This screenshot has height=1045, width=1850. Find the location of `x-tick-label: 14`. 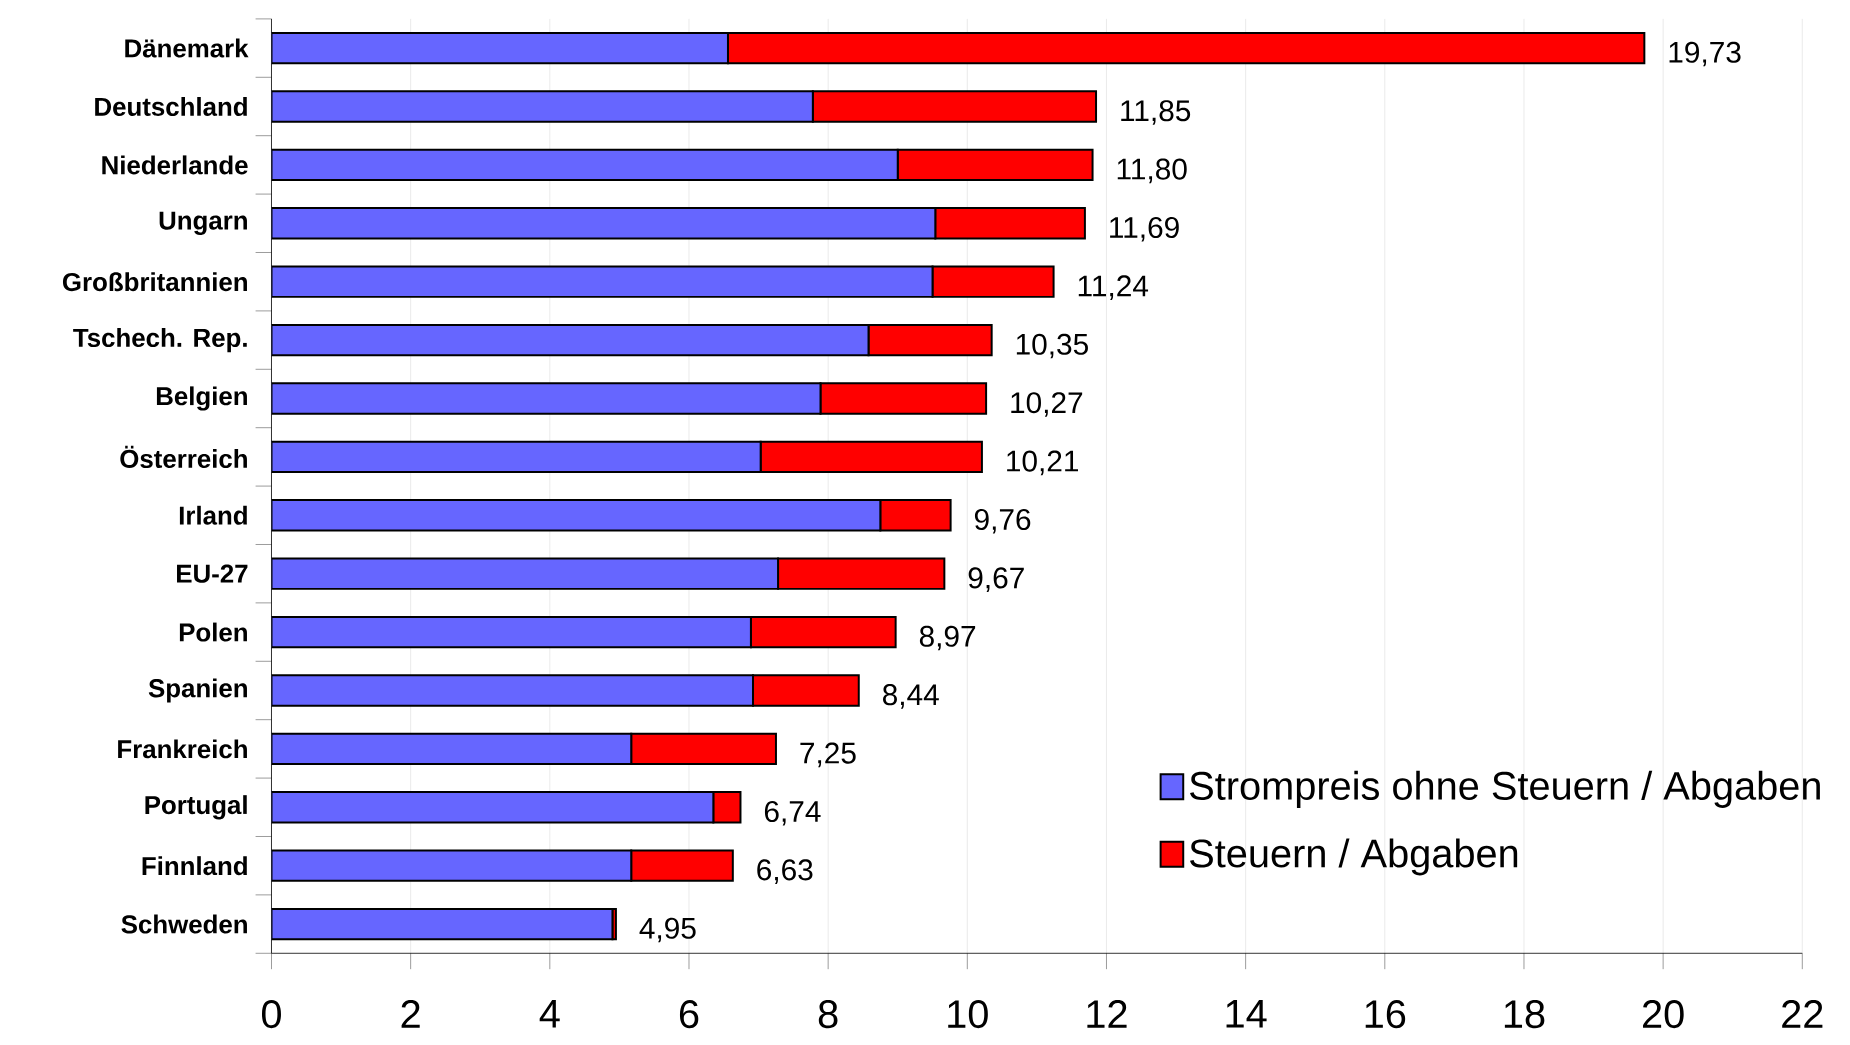

x-tick-label: 14 is located at coordinates (1246, 1014).